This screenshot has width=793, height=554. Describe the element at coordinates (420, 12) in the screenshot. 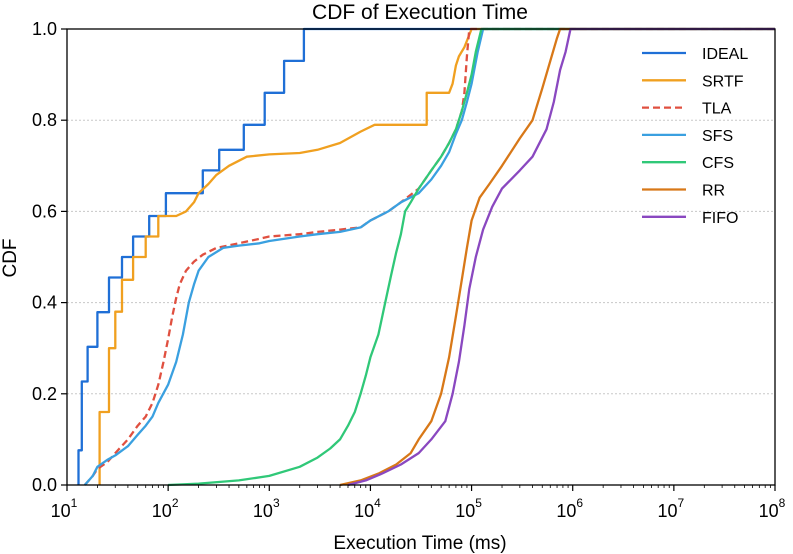

I see `chart-title: CDF of Execution Time` at that location.